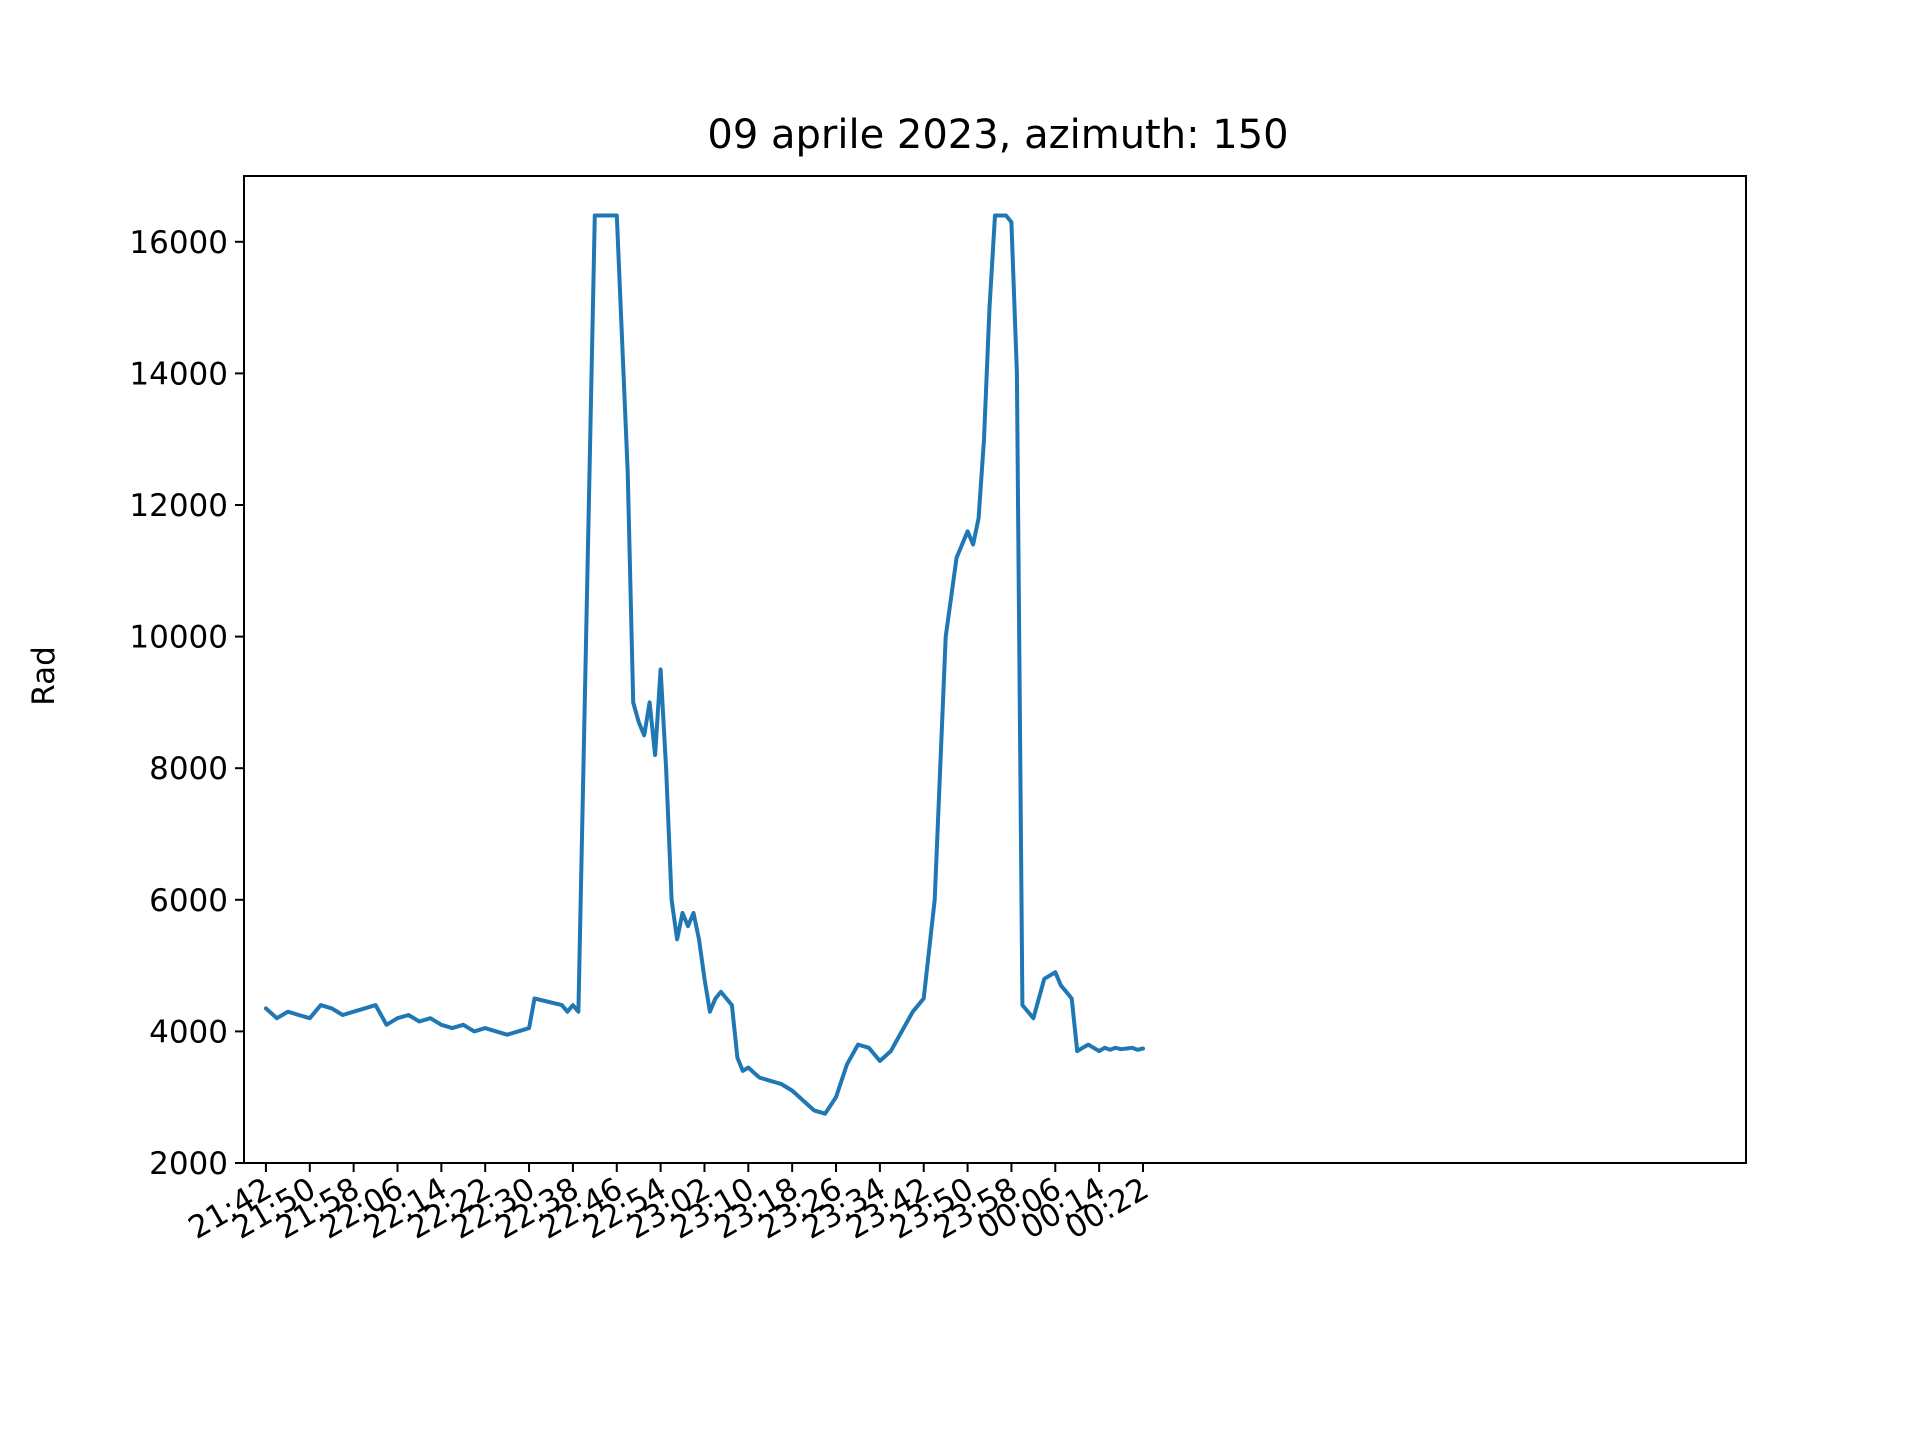  Describe the element at coordinates (997, 135) in the screenshot. I see `chart-title: 09 aprile 2023, azimuth: 150` at that location.